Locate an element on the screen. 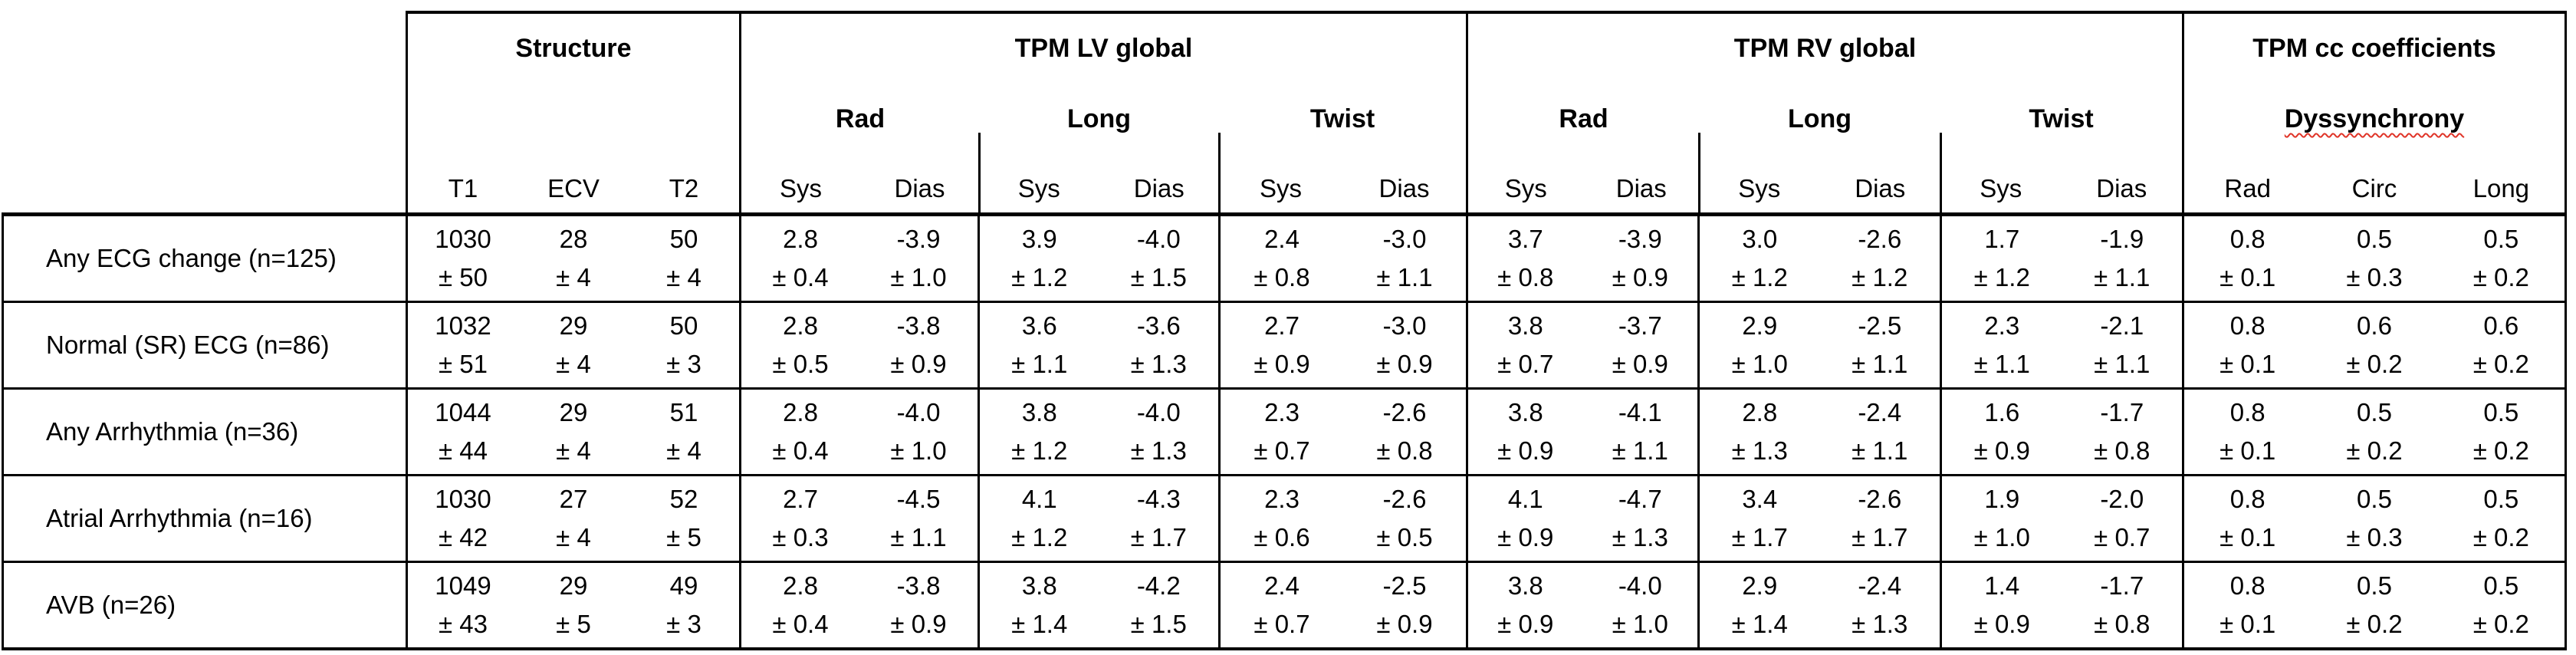  value-cell-rv-twist-sys: 1.4 ± 0.9 is located at coordinates (2002, 605).